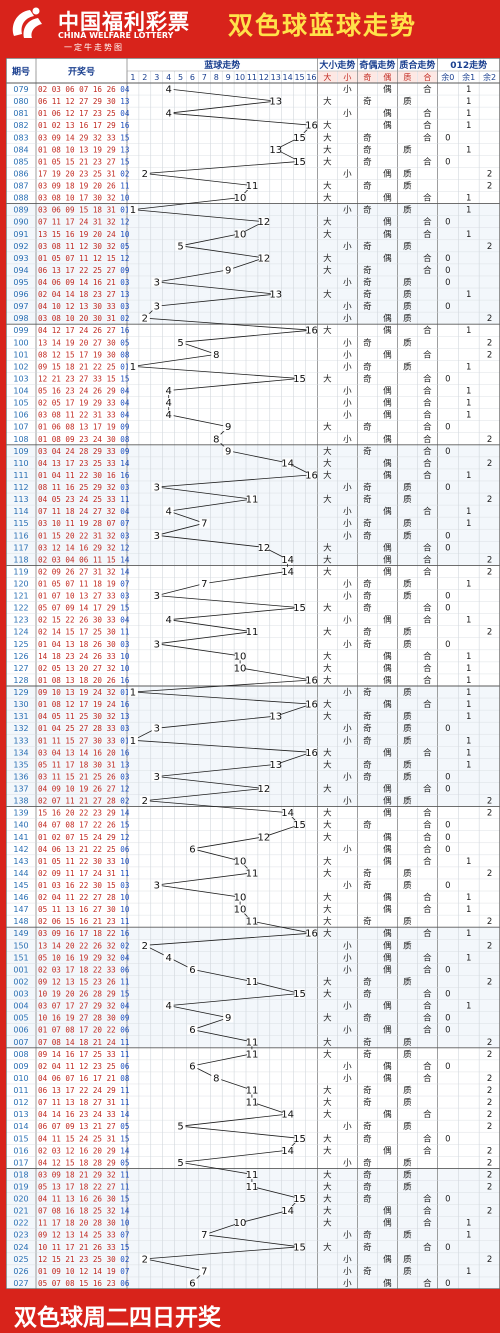 The width and height of the screenshot is (500, 1333). Describe the element at coordinates (124, 716) in the screenshot. I see `blue-ball: 13` at that location.